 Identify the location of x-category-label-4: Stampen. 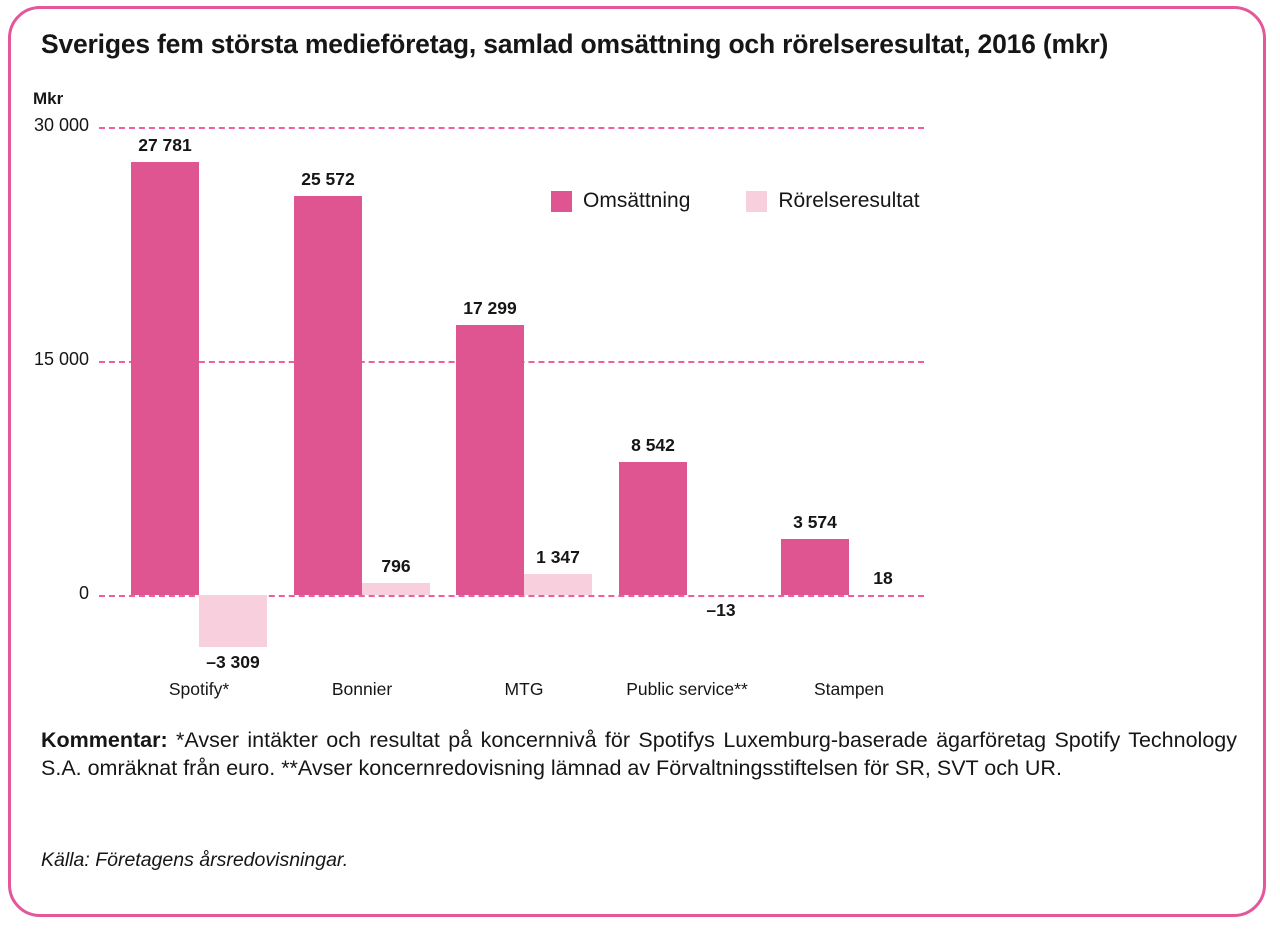
(849, 689).